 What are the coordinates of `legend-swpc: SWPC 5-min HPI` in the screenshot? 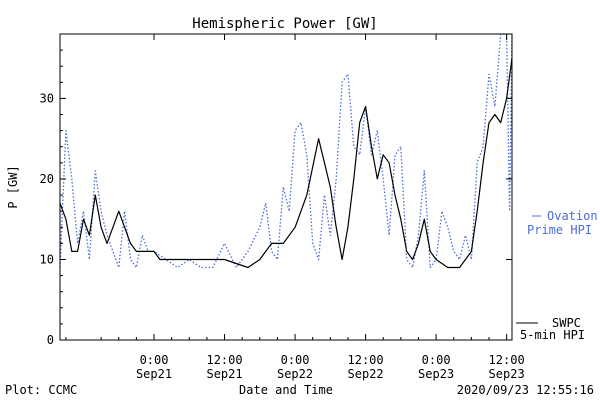 It's located at (550, 329).